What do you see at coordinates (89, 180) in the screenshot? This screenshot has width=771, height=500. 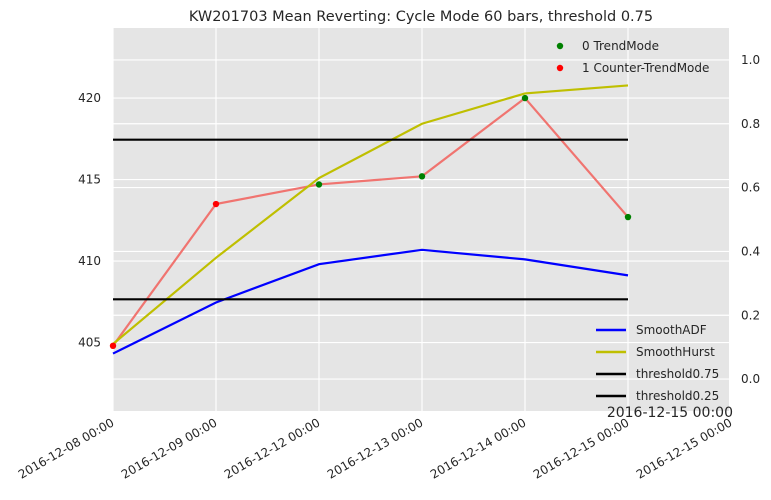 I see `left-tick-label: 415` at bounding box center [89, 180].